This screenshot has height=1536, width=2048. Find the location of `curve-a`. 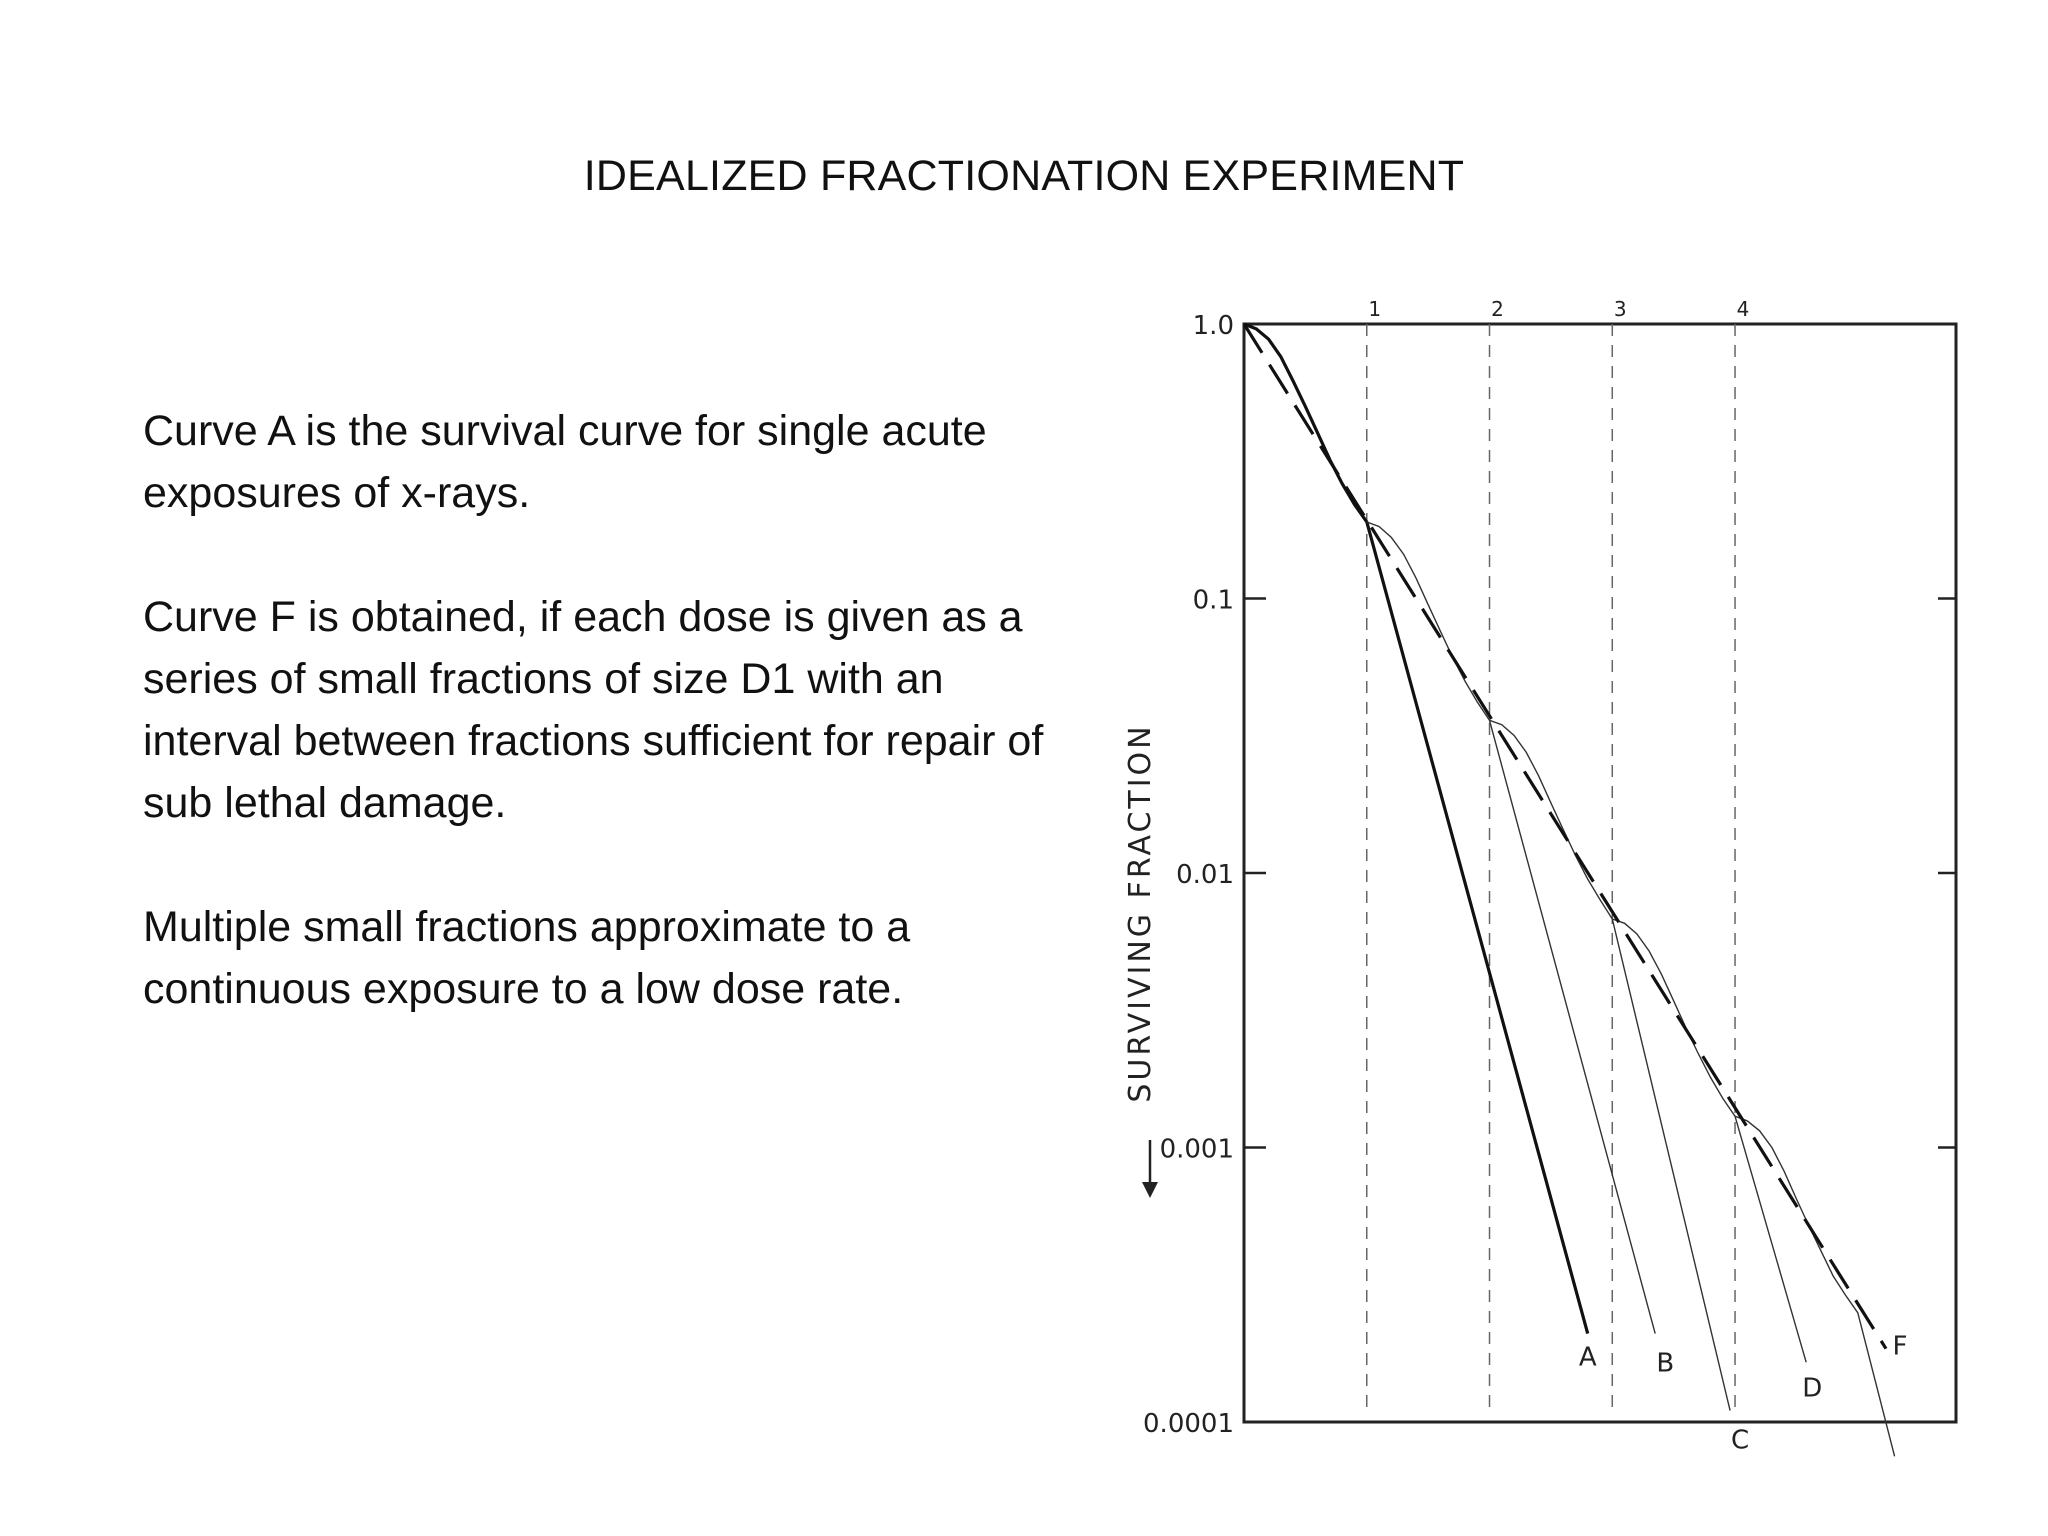

curve-a is located at coordinates (1416, 828).